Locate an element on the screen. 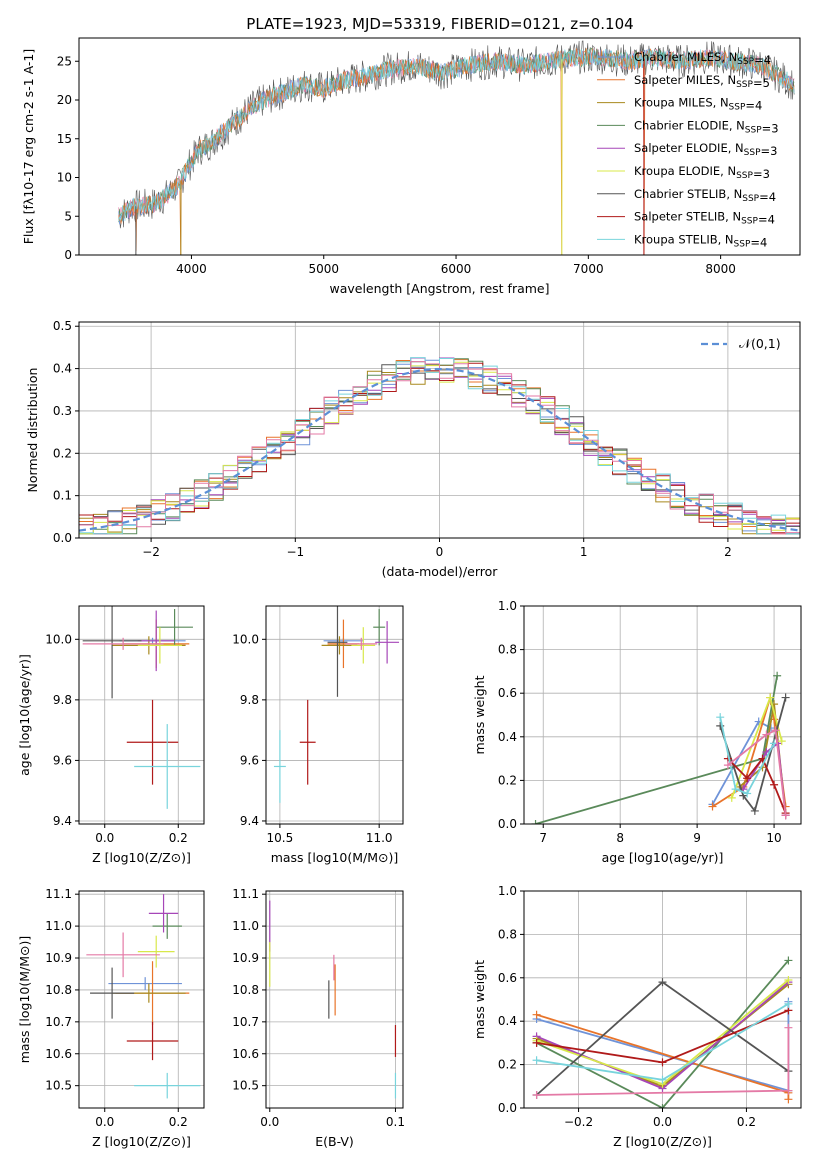 This screenshot has height=1170, width=819. tick-label-x: 2 is located at coordinates (728, 552).